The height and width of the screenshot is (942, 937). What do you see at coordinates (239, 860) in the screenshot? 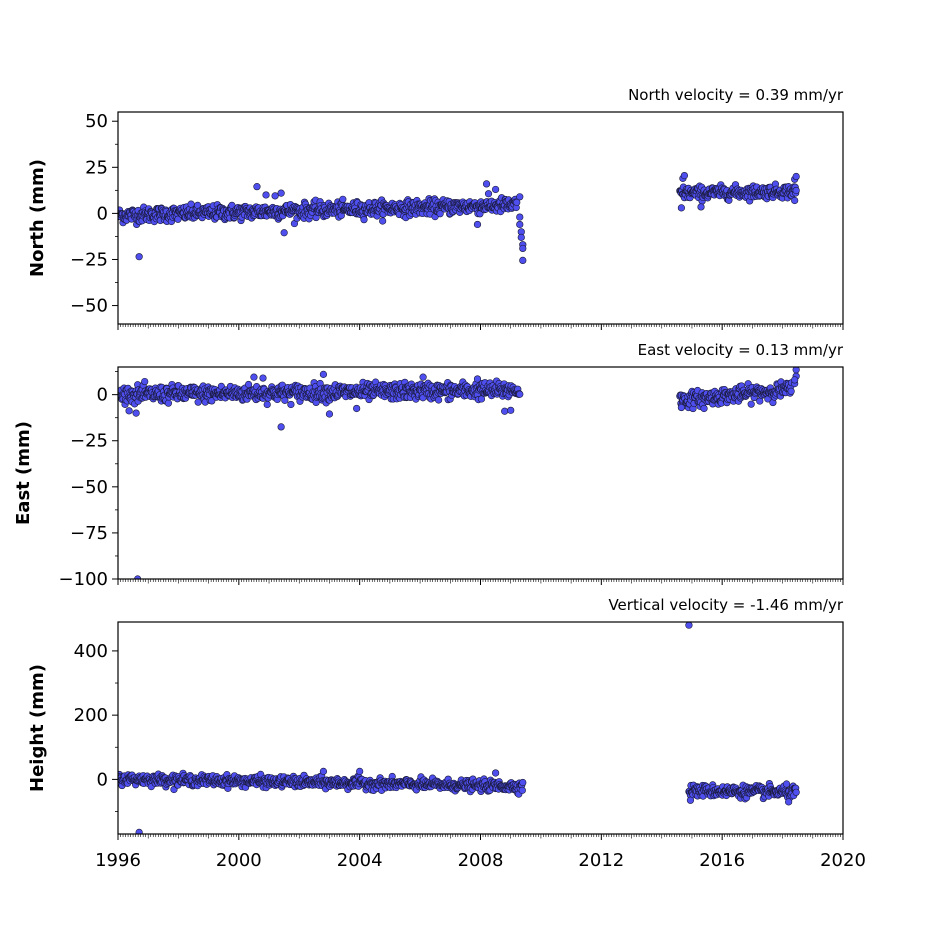
I see `x-tick-label: 2000` at bounding box center [239, 860].